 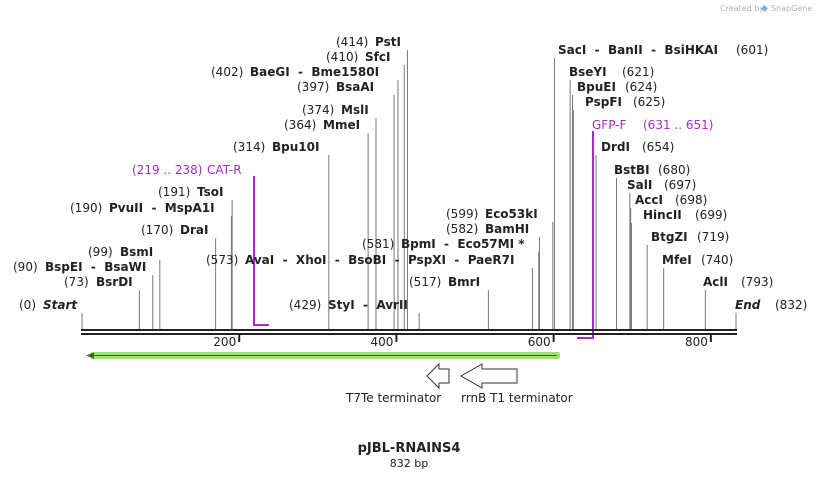 What do you see at coordinates (409, 448) in the screenshot?
I see `map-title: pJBL-RNAINS4` at bounding box center [409, 448].